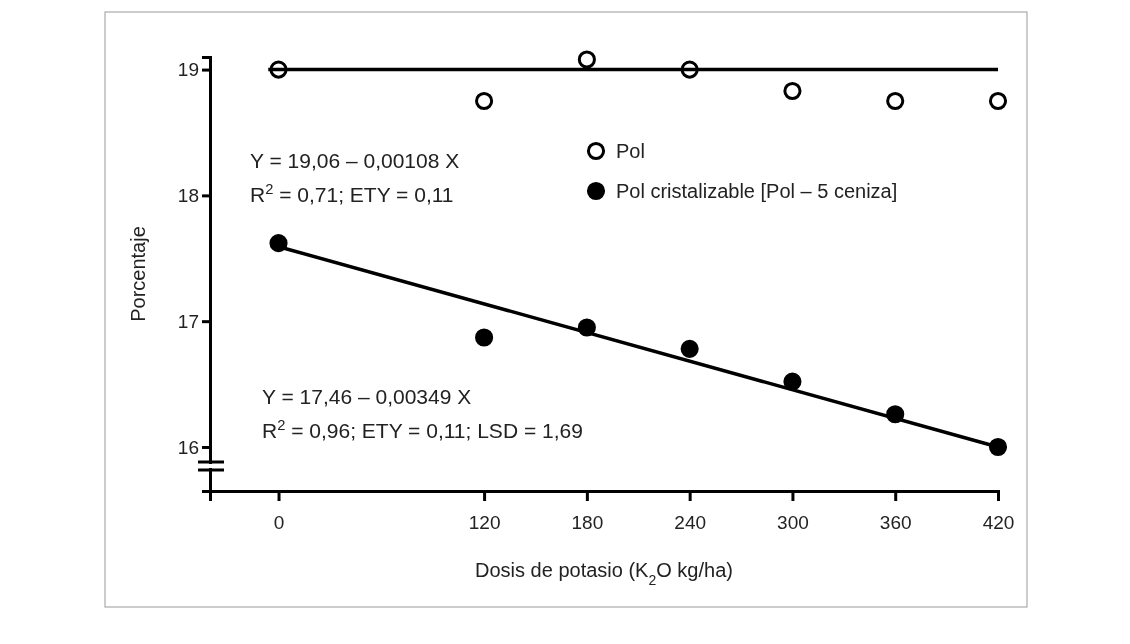 Image resolution: width=1130 pixels, height=644 pixels. I want to click on y-tick-label: 17, so click(188, 321).